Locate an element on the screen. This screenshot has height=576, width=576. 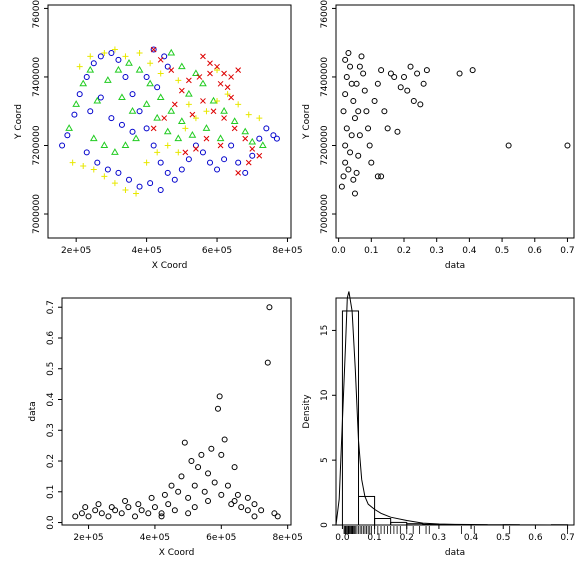
x-tick-label: 0.5 is located at coordinates (502, 251).